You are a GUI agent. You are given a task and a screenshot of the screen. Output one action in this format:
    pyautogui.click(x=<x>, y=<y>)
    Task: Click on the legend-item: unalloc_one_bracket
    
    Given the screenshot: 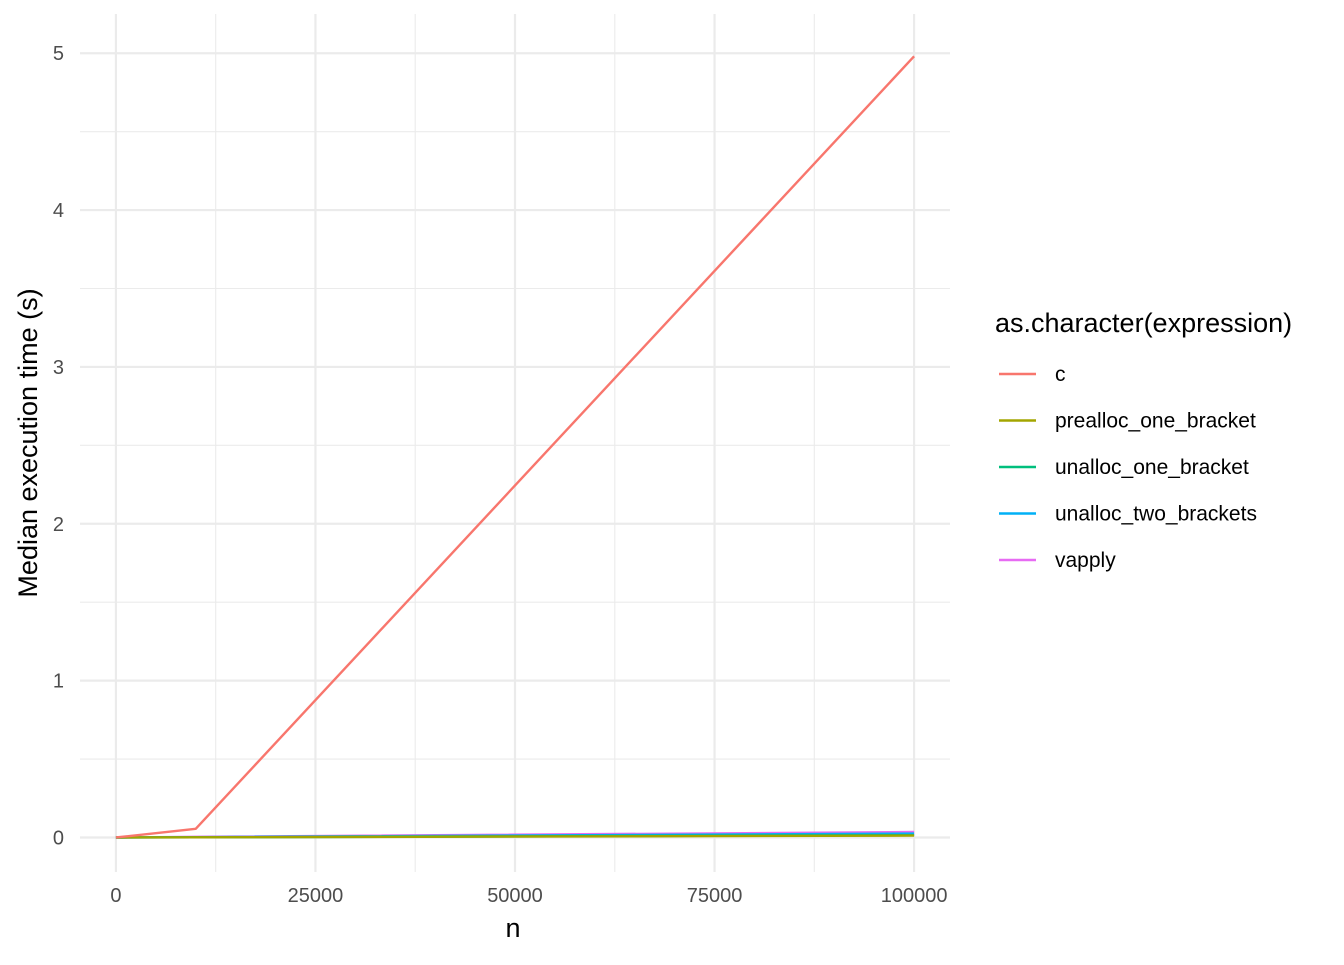 What is the action you would take?
    pyautogui.click(x=1124, y=467)
    